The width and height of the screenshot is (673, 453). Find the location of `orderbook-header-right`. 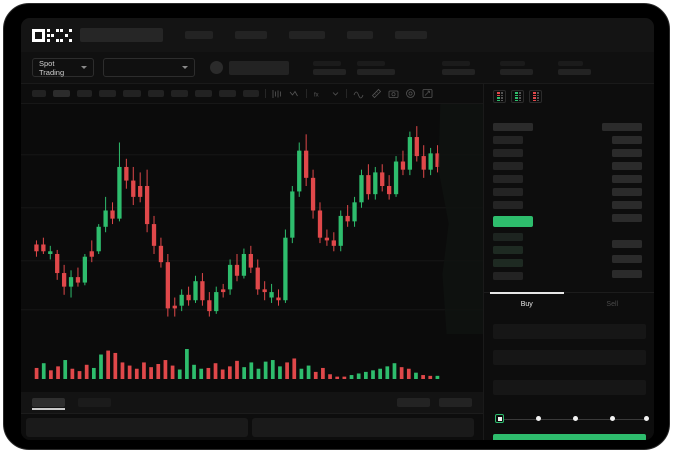

orderbook-header-right is located at coordinates (622, 127).